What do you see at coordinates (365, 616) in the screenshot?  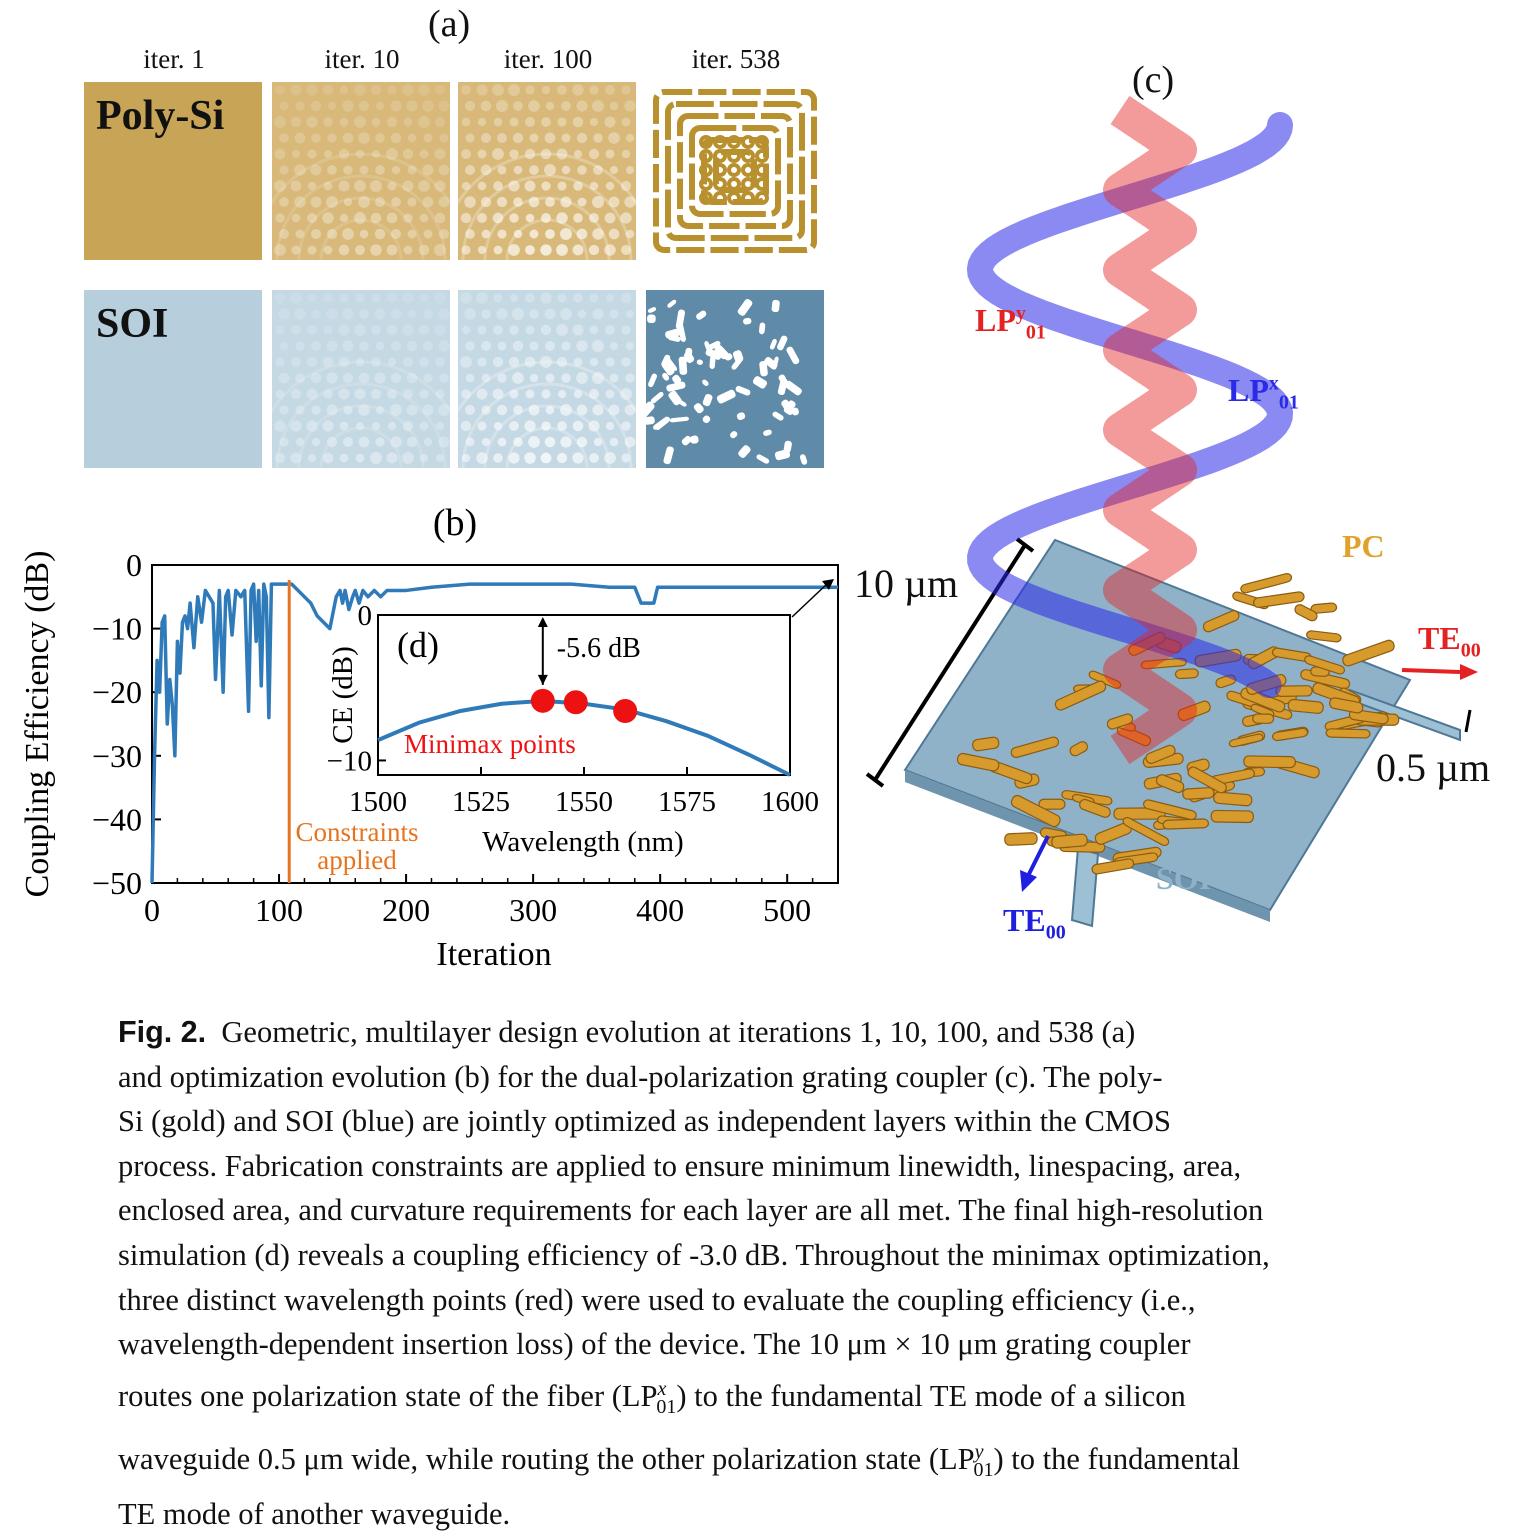 I see `inset-y-tick-label: 0` at bounding box center [365, 616].